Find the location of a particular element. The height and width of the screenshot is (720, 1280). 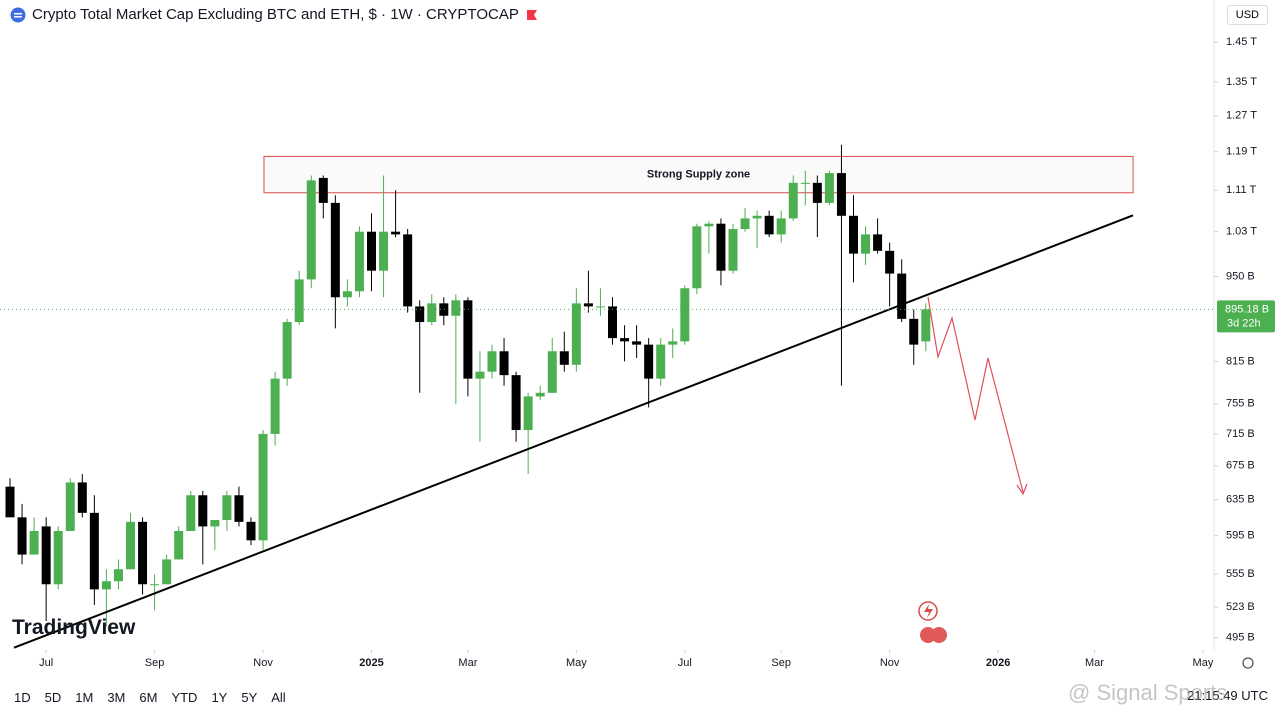

timeframe-button: YTD is located at coordinates (184, 697).